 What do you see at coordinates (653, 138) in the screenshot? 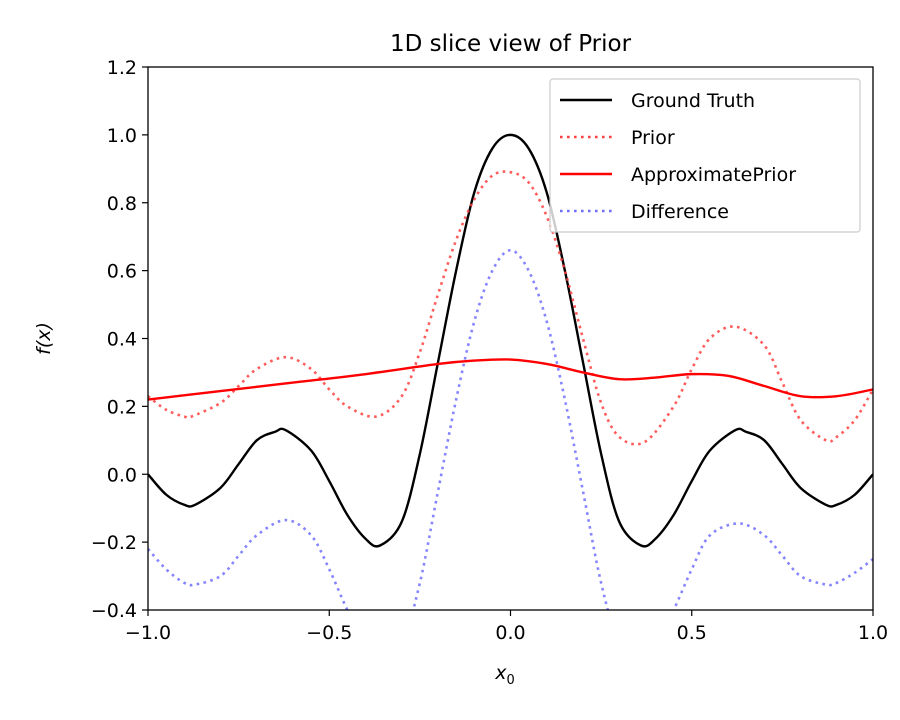
I see `legend-label-prior: Prior` at bounding box center [653, 138].